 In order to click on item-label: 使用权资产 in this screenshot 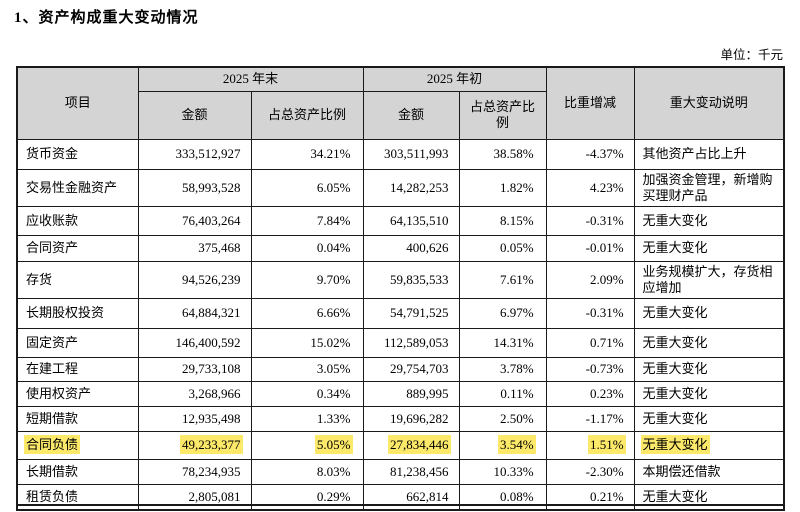, I will do `click(59, 393)`.